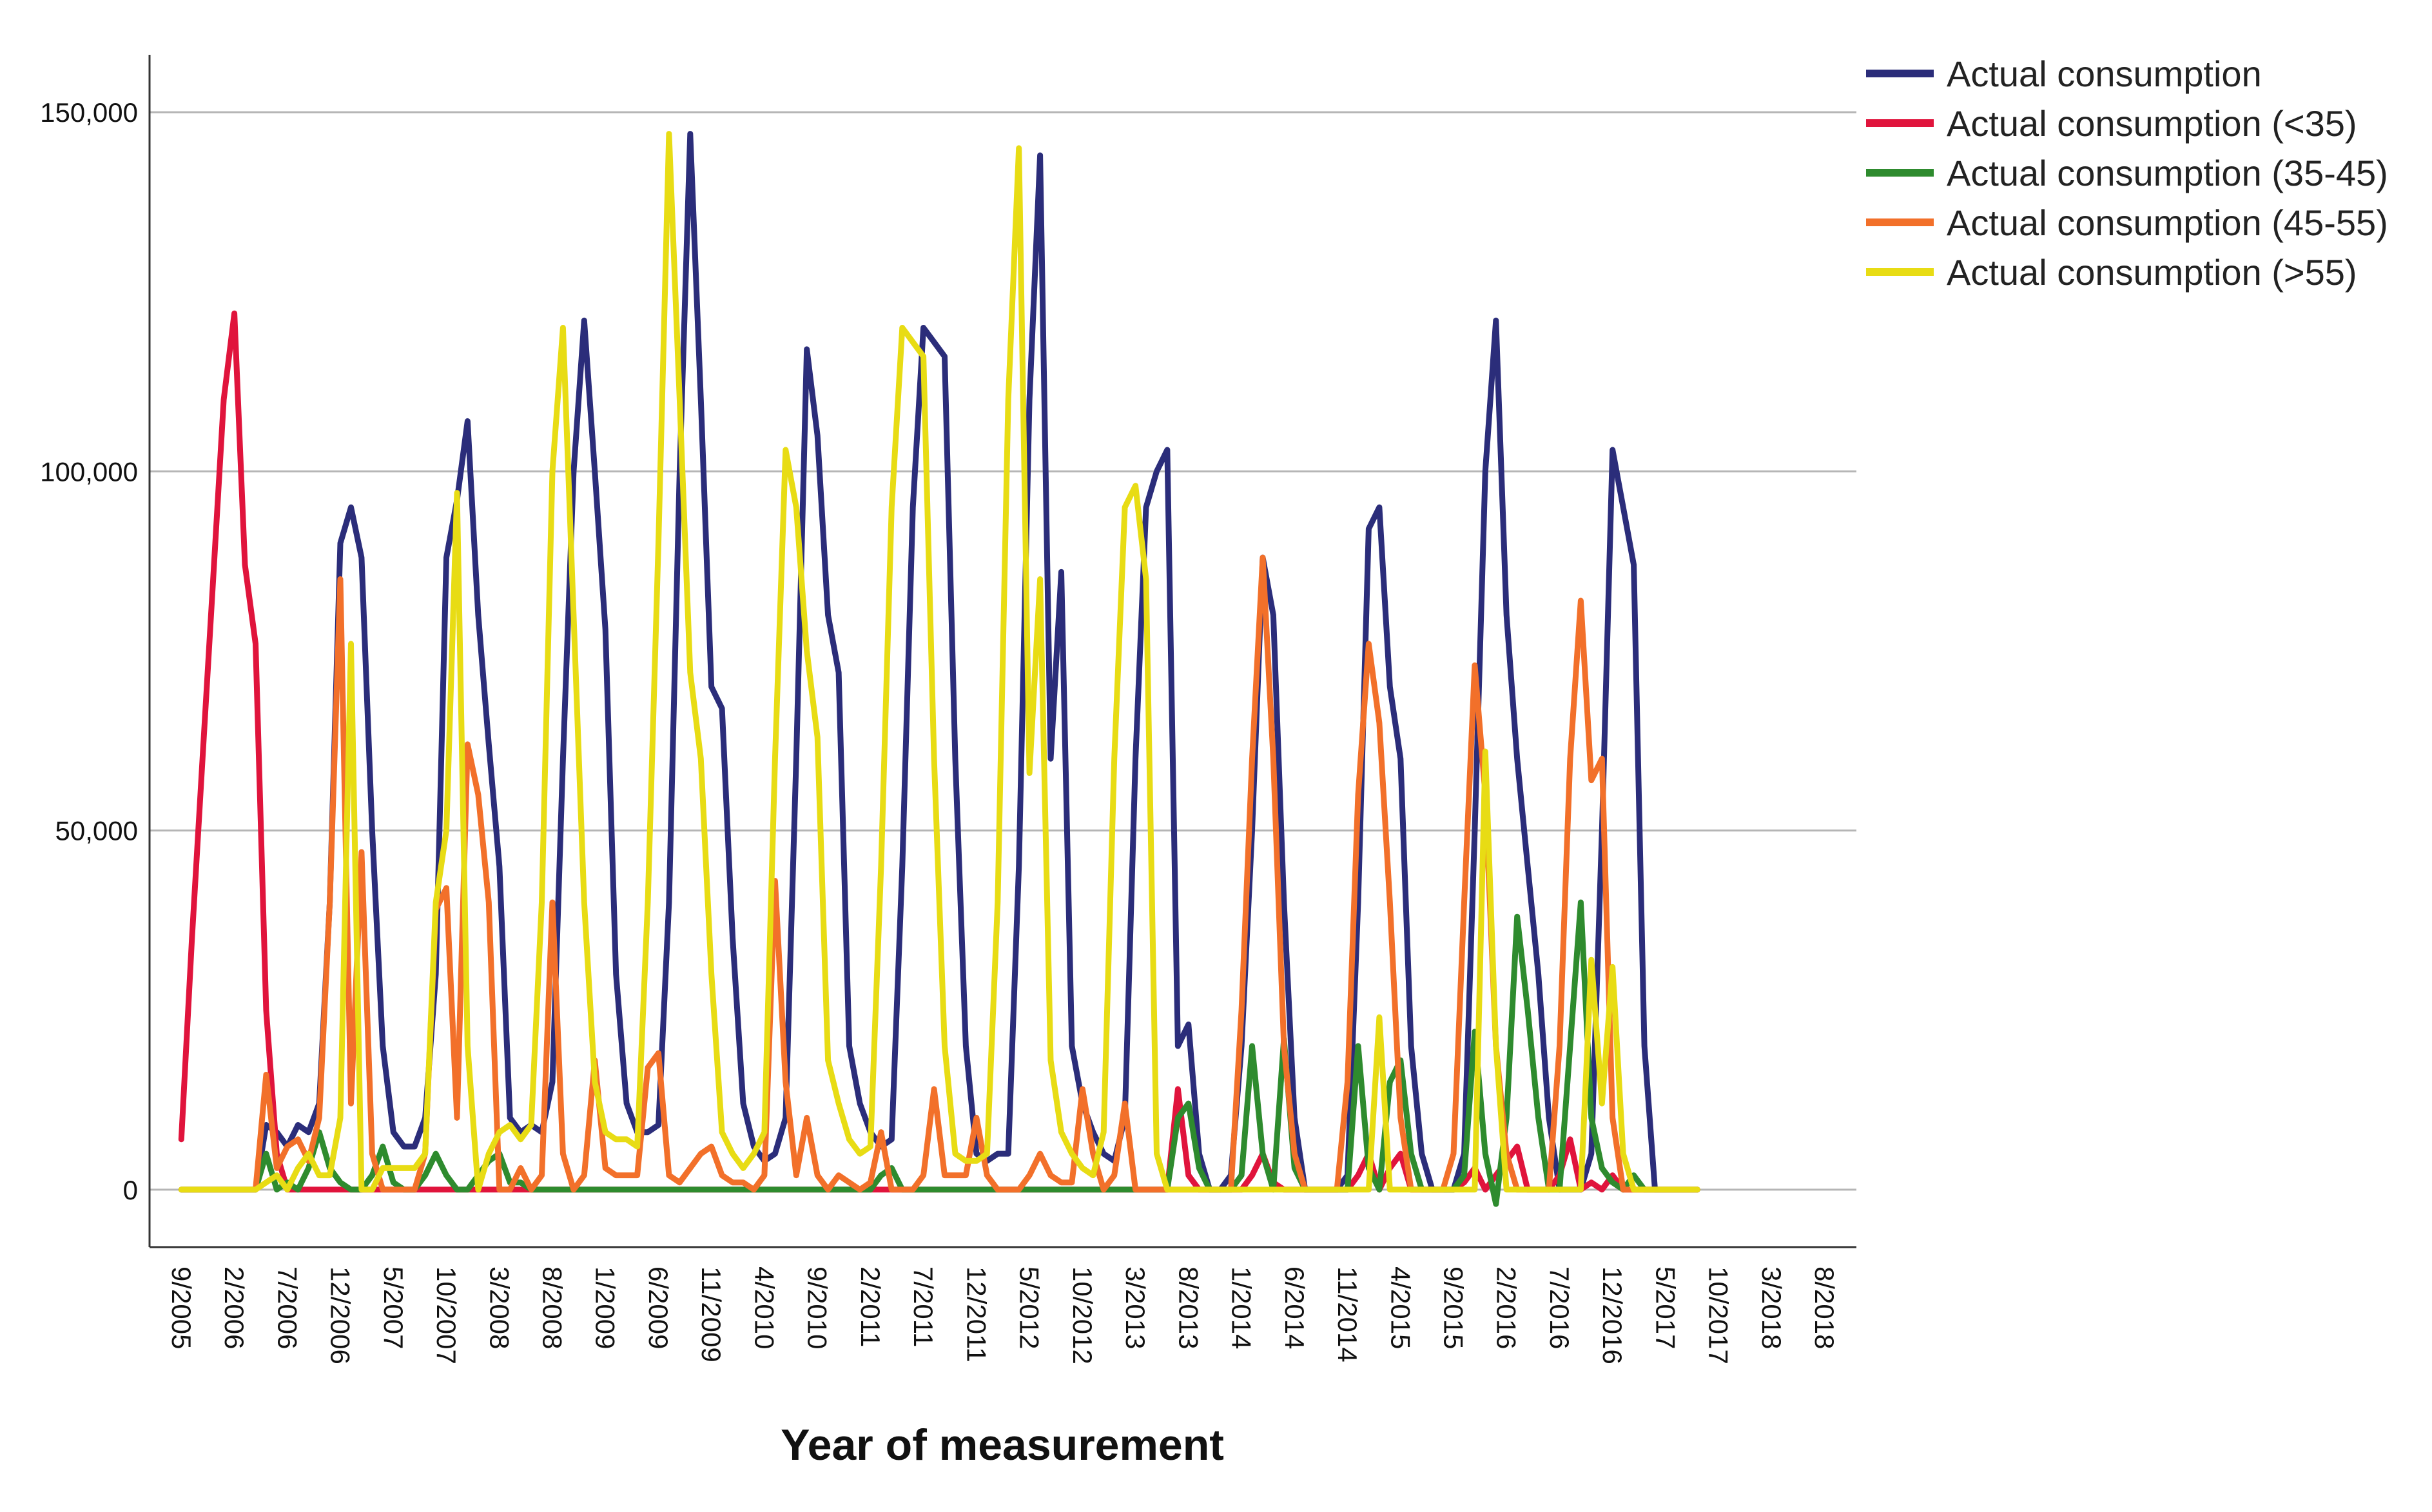 This screenshot has width=2432, height=1512. I want to click on y-axis-ticks: 0 50,000 100,000 150,000, so click(89, 651).